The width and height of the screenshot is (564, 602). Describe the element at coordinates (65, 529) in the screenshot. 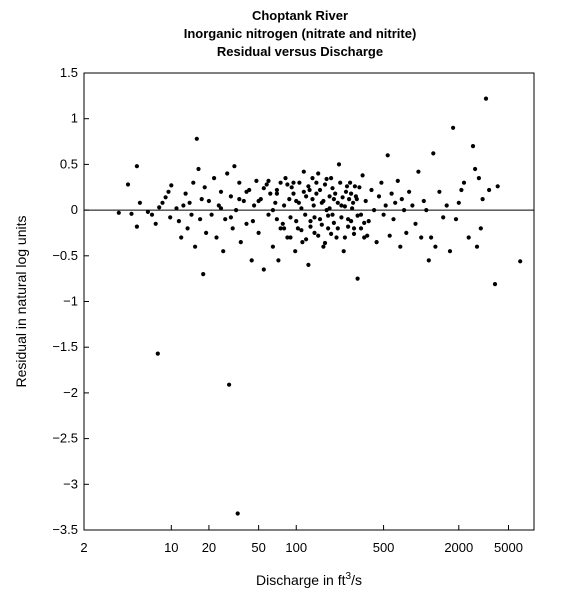

I see `y-tick-label: −3.5` at that location.